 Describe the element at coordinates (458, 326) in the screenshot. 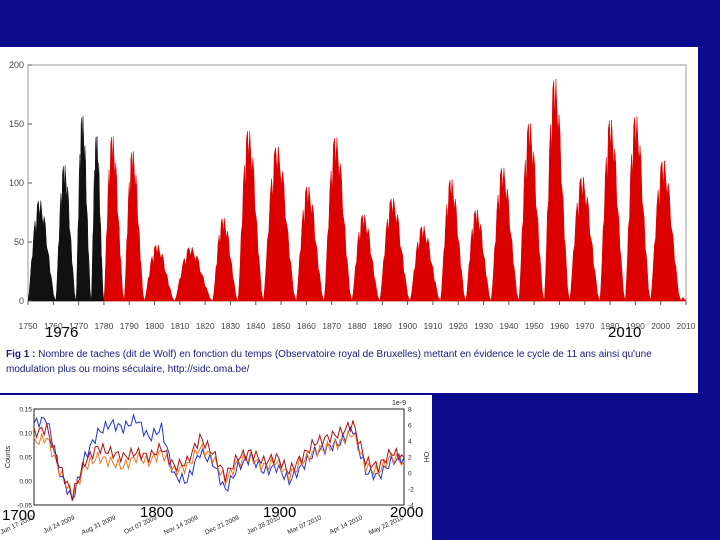

I see `x-tick-label: 1920` at that location.